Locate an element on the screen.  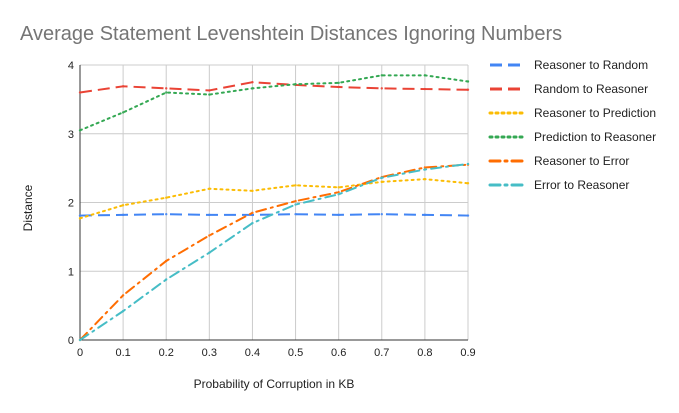
y-tick-label: 2 is located at coordinates (71, 204).